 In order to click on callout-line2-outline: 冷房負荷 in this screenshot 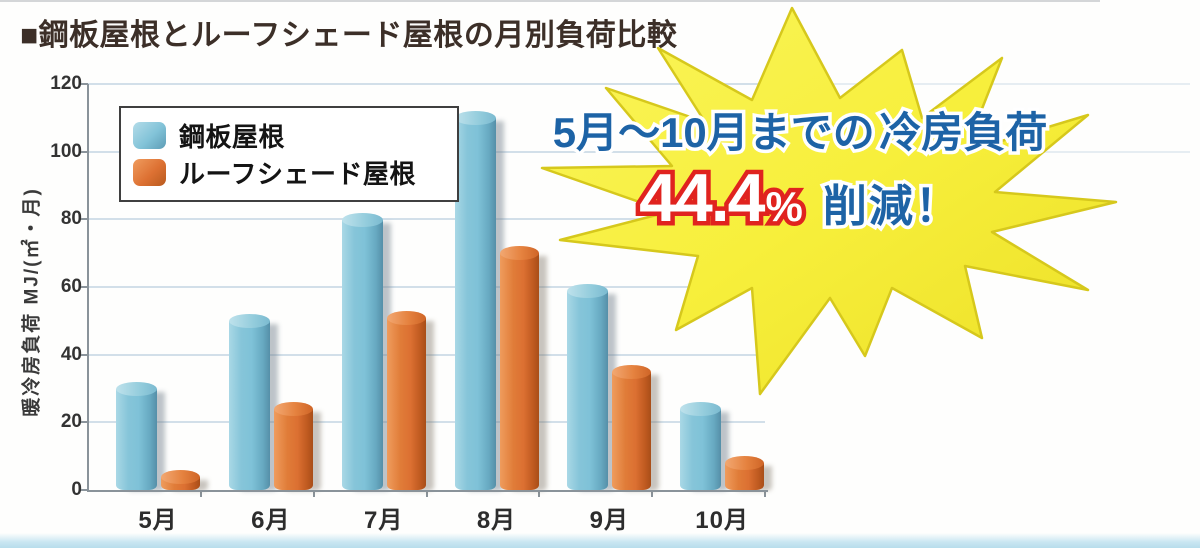, I will do `click(963, 133)`.